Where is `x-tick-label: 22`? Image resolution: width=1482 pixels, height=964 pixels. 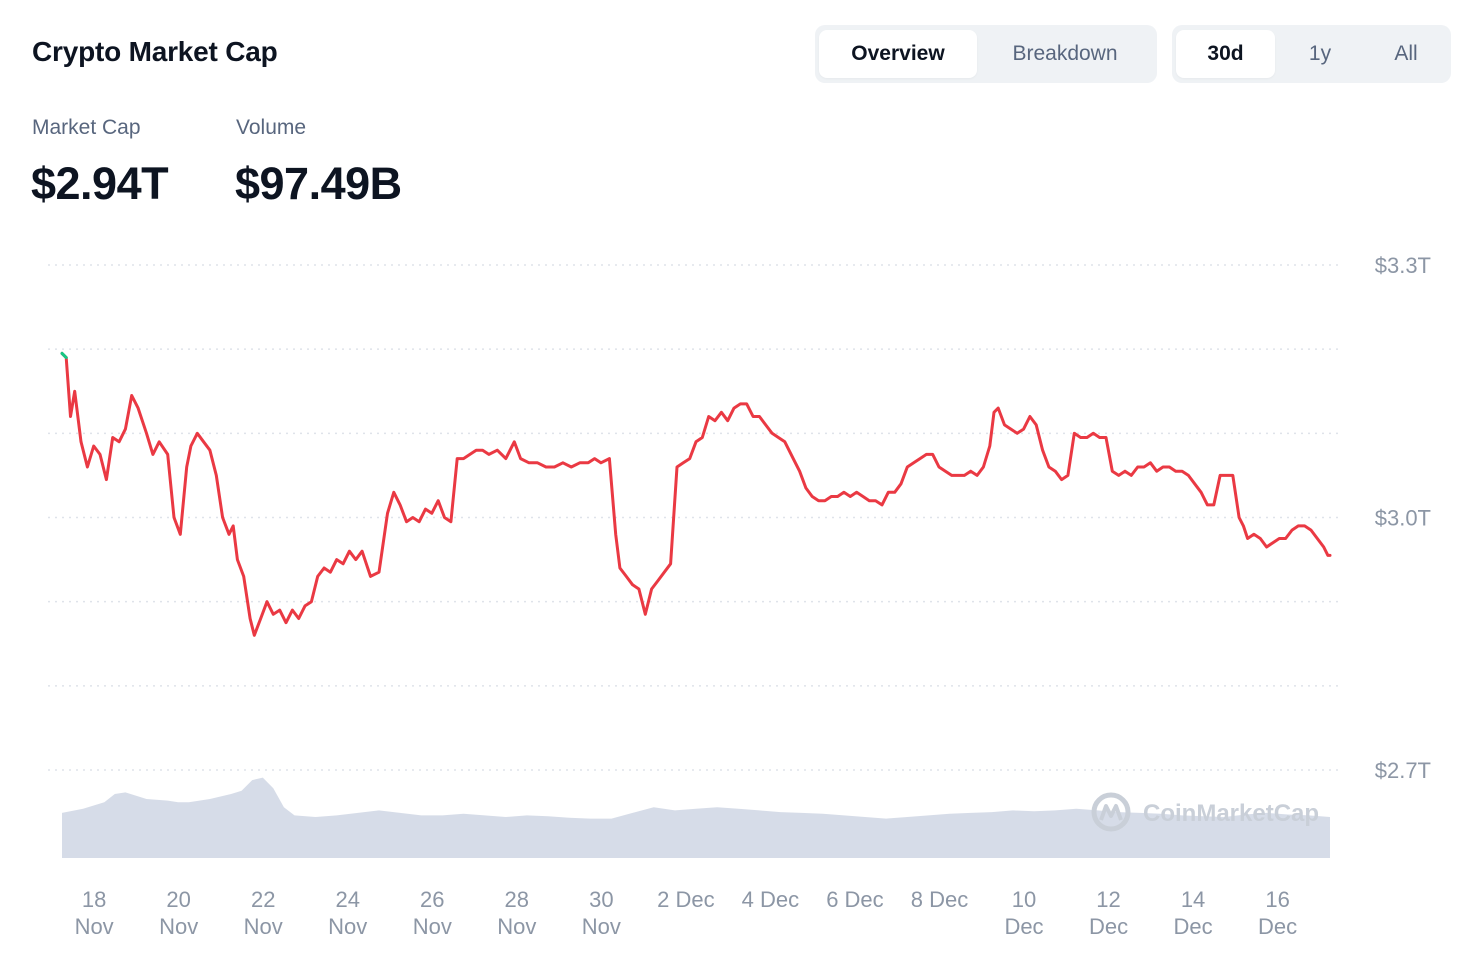
x-tick-label: 22 is located at coordinates (263, 899).